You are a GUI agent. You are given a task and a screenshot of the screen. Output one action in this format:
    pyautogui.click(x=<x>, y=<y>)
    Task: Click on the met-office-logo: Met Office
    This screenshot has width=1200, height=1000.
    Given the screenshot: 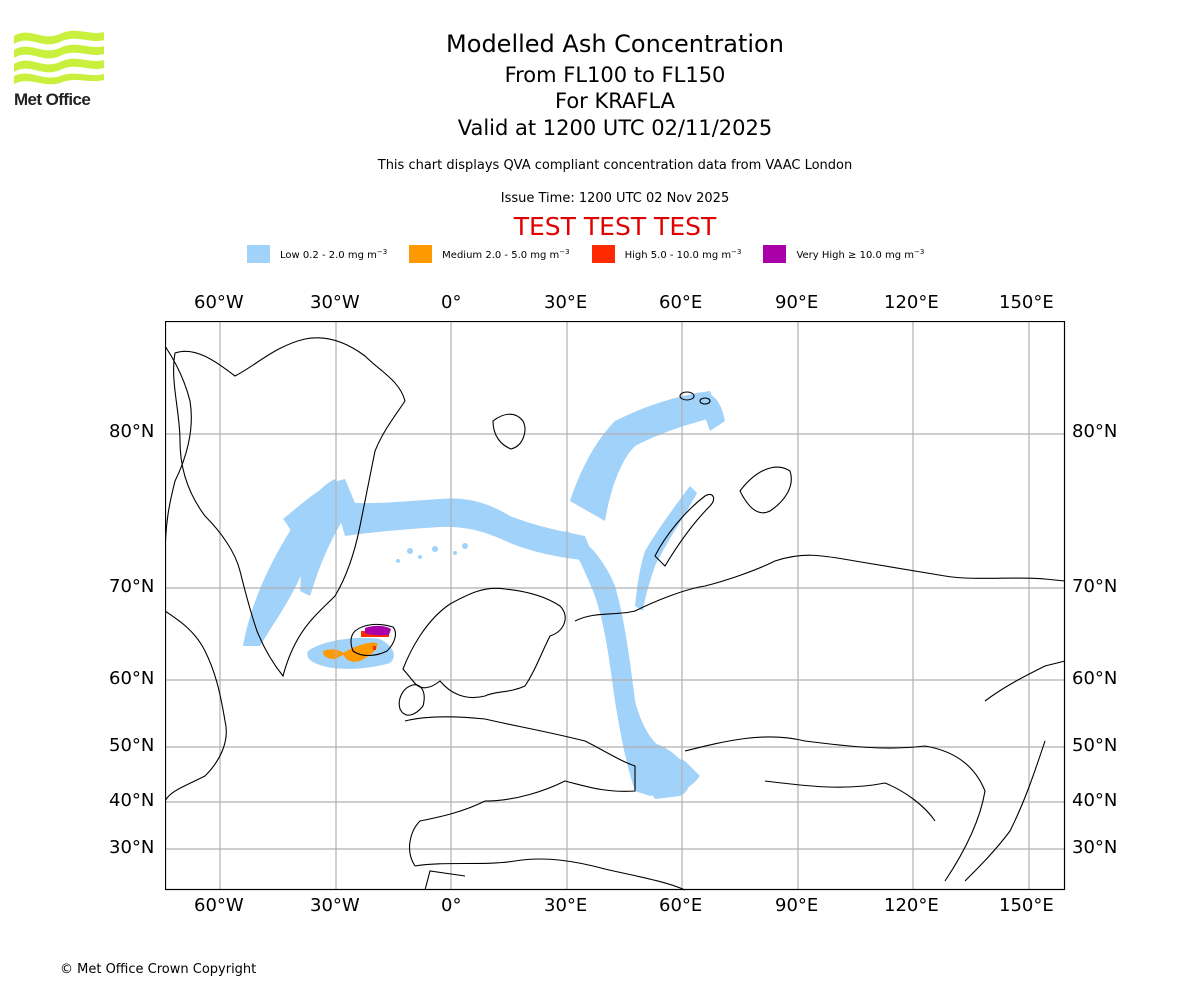 What is the action you would take?
    pyautogui.click(x=62, y=73)
    